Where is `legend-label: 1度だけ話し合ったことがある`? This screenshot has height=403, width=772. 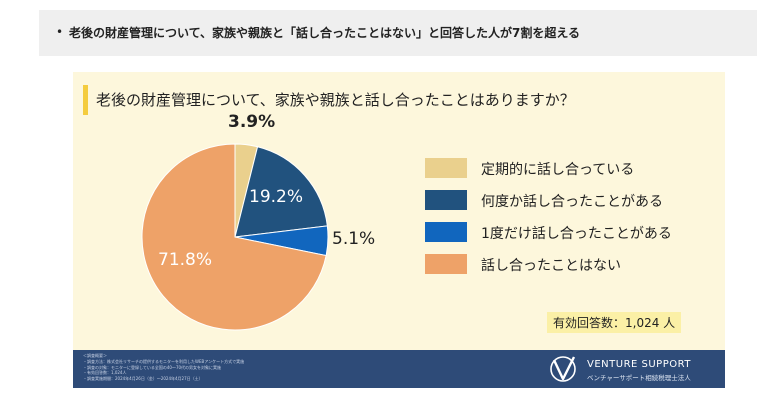 legend-label: 1度だけ話し合ったことがある is located at coordinates (576, 234).